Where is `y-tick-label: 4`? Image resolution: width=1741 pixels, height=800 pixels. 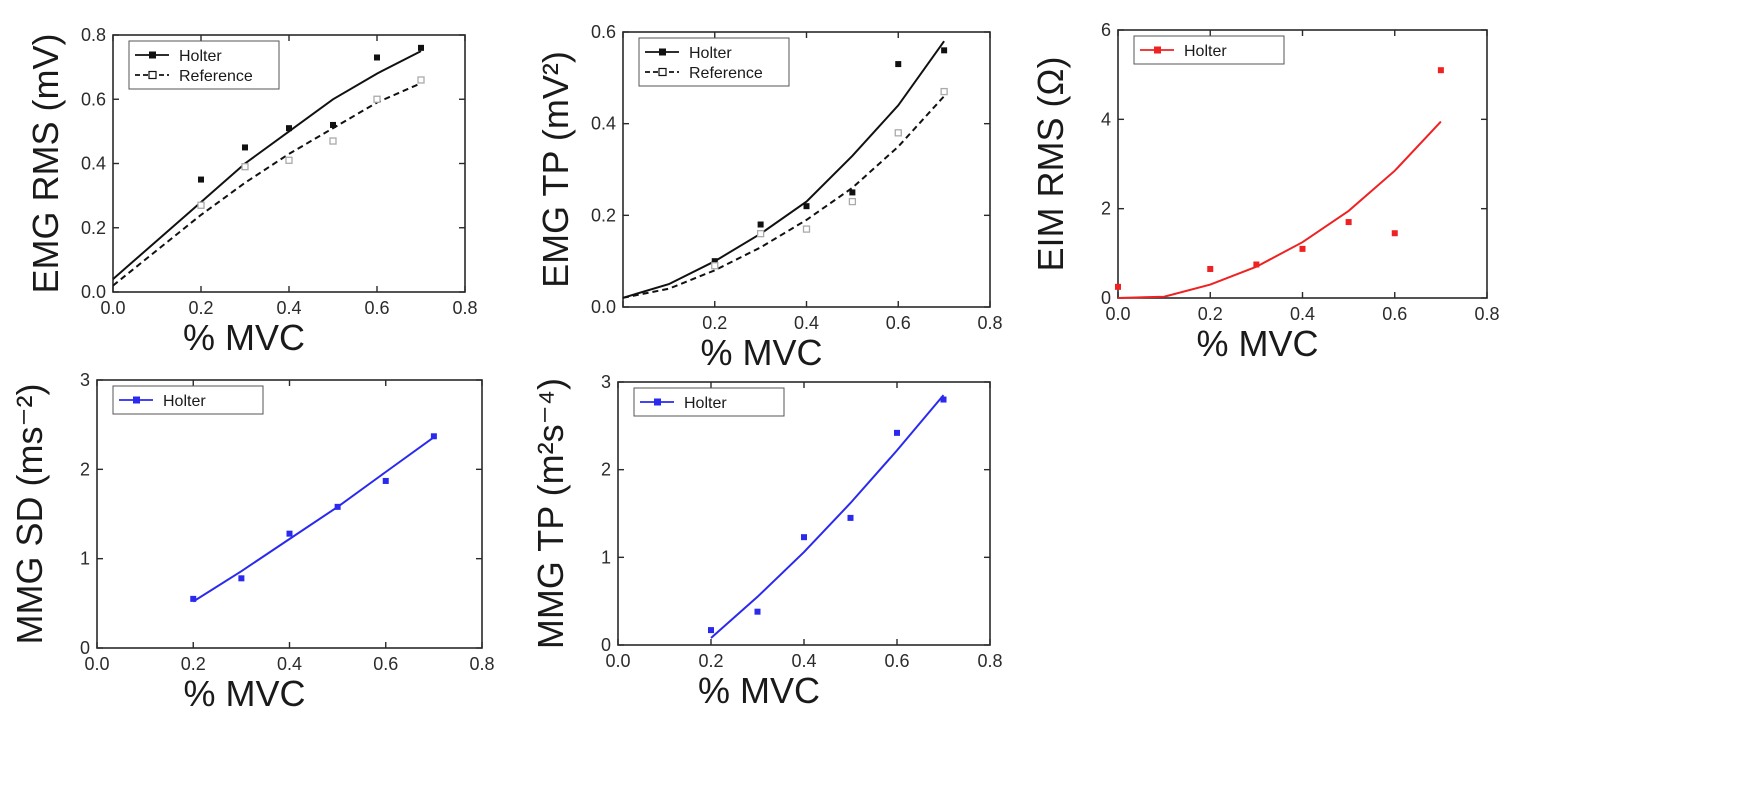
y-tick-label: 4 is located at coordinates (1106, 119).